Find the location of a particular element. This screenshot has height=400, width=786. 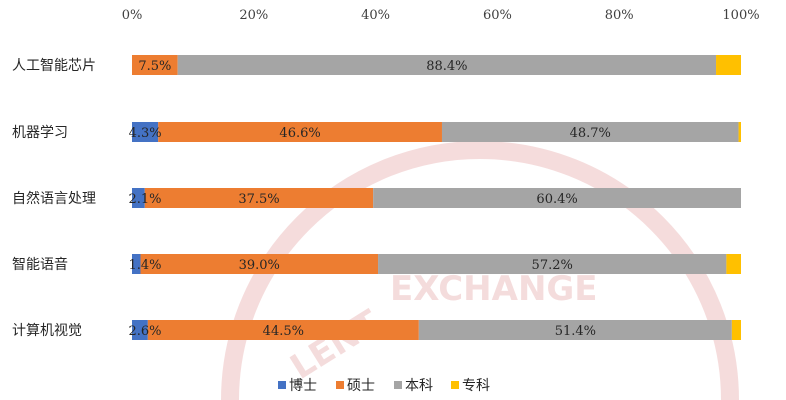

data-label: 60.4% is located at coordinates (556, 199).